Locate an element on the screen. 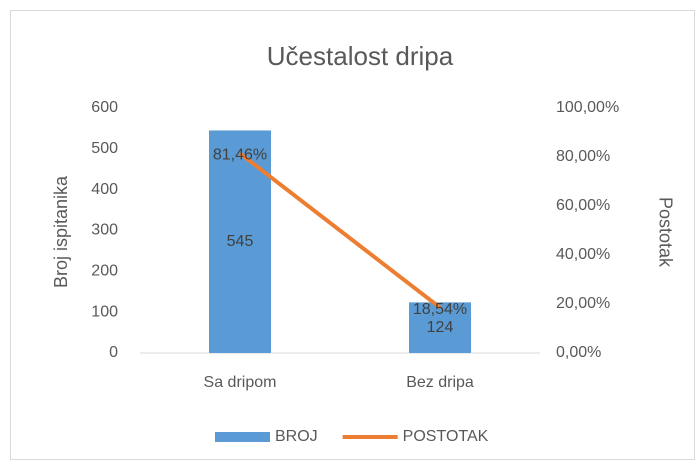 The width and height of the screenshot is (700, 466). y2-tick-label: 20,00% is located at coordinates (583, 303).